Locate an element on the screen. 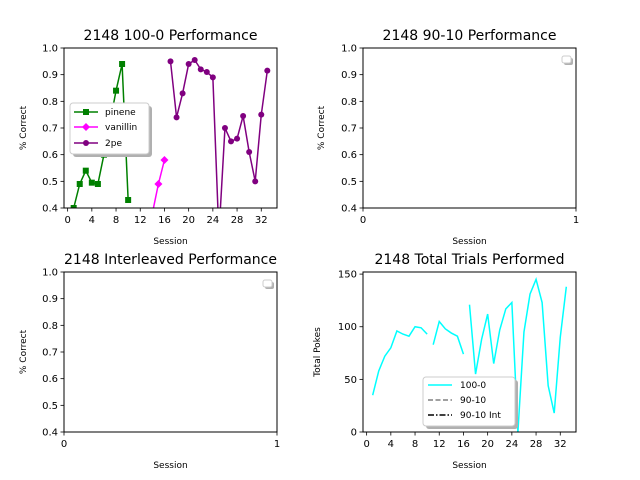 Image resolution: width=640 pixels, height=480 pixels. legend-marker-vanillin is located at coordinates (86, 127).